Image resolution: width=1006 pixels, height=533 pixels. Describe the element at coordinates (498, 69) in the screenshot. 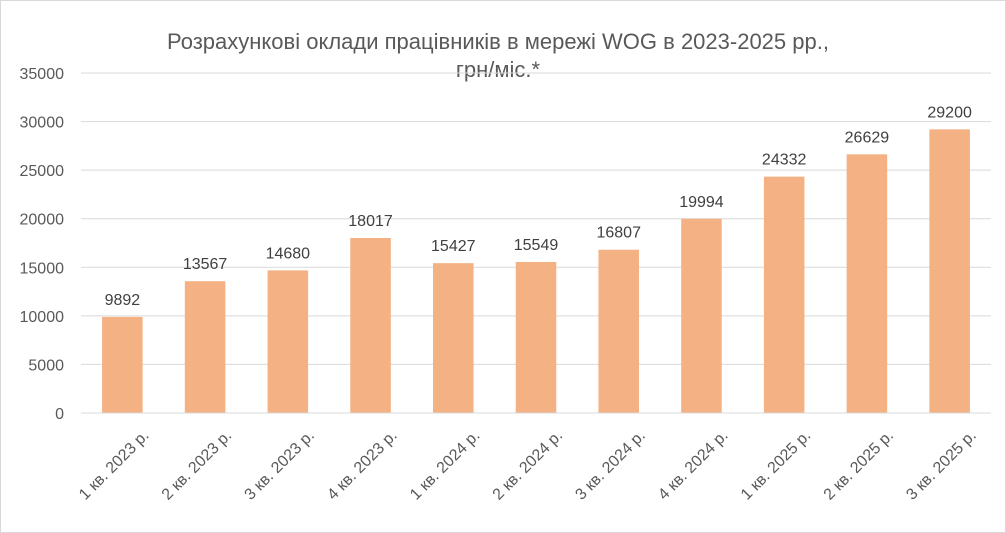

I see `chart-subtitle: грн/міс.*` at that location.